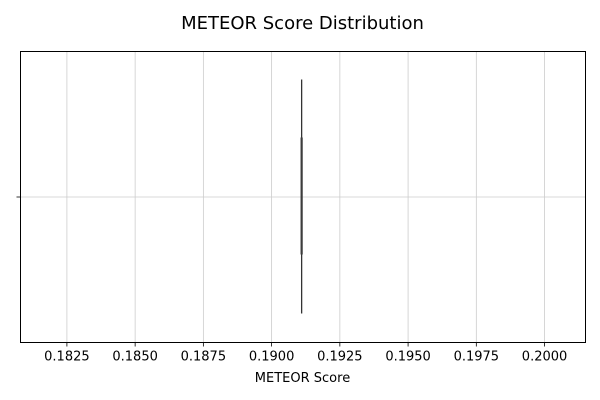 This screenshot has height=400, width=600. I want to click on x-tick-label: 0.1825, so click(67, 357).